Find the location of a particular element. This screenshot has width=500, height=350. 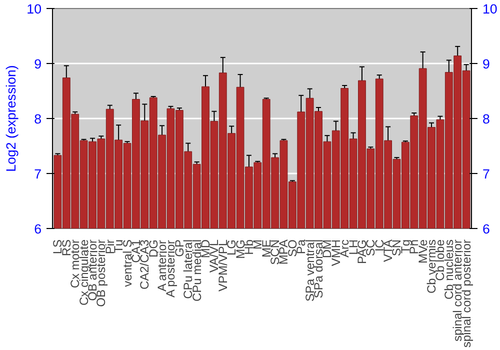

y-tick-label: 8 is located at coordinates (38, 119).